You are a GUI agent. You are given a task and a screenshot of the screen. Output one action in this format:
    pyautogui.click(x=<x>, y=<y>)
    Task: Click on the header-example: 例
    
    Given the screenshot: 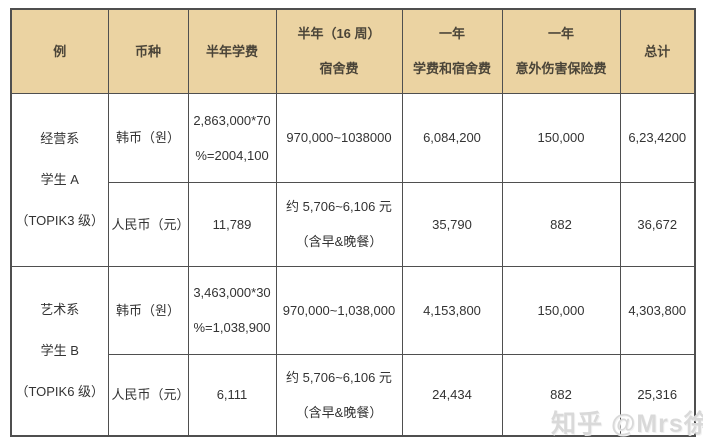 What is the action you would take?
    pyautogui.click(x=59, y=51)
    